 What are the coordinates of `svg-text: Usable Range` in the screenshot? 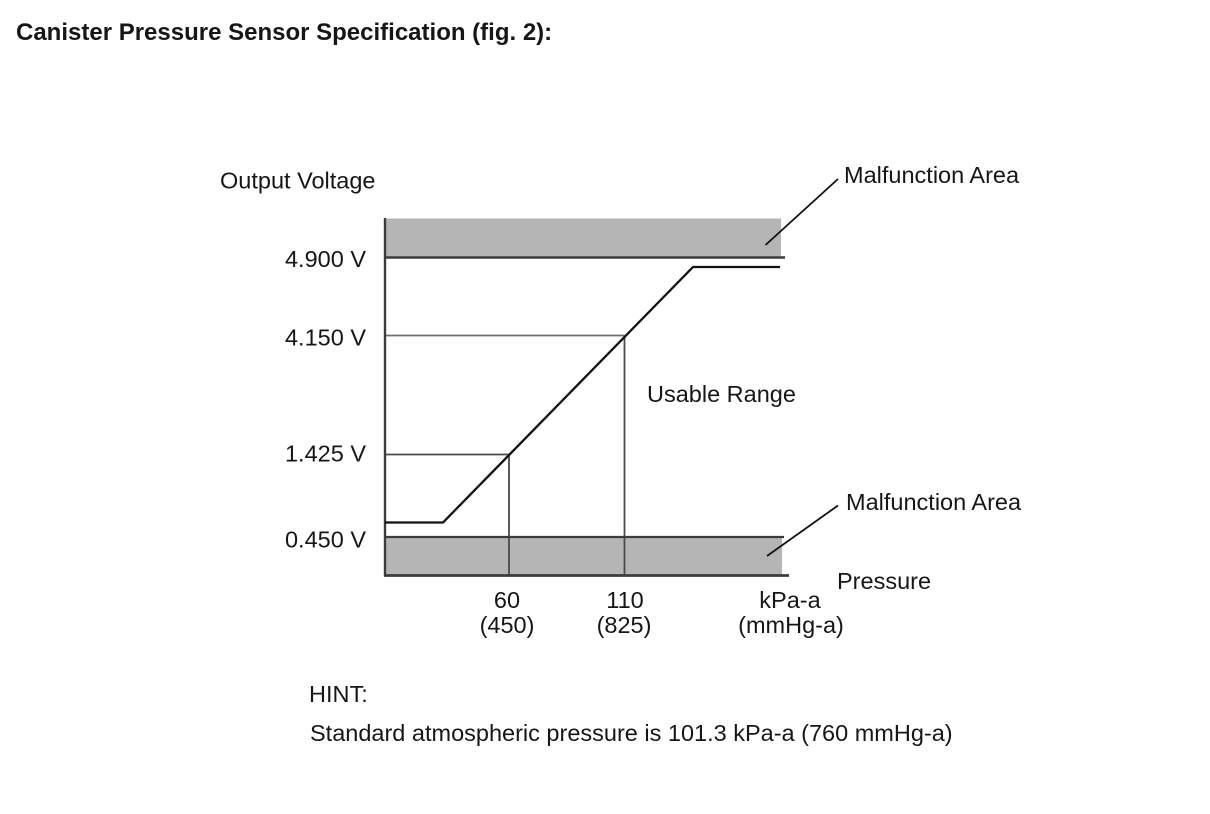 It's located at (721, 394).